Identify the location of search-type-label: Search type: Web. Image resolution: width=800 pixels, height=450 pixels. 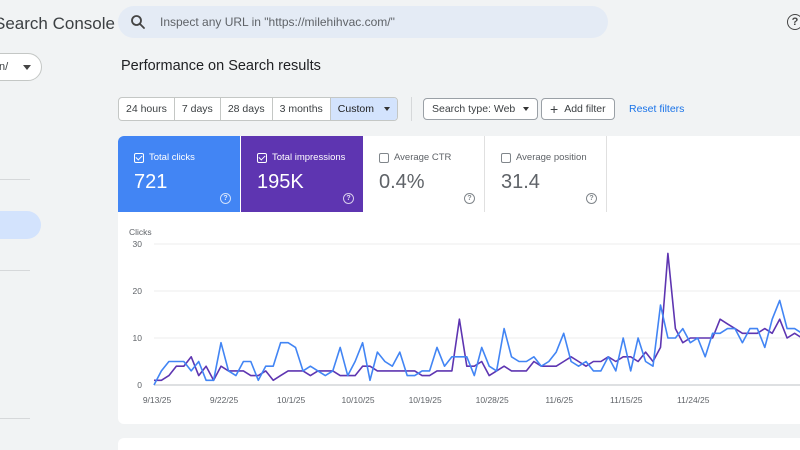
(474, 109).